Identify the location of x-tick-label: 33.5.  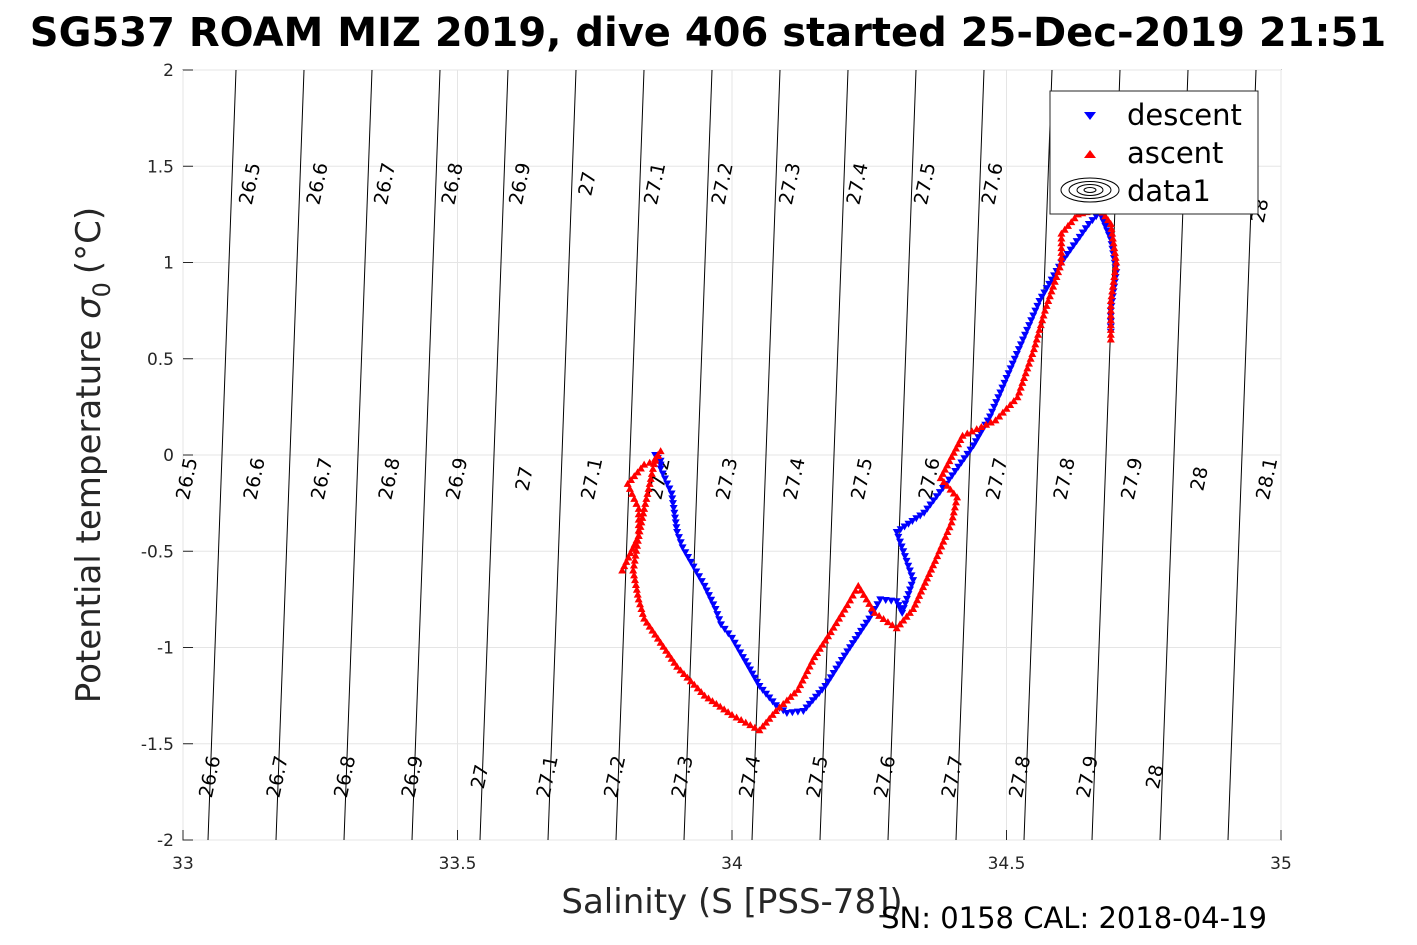
(458, 864).